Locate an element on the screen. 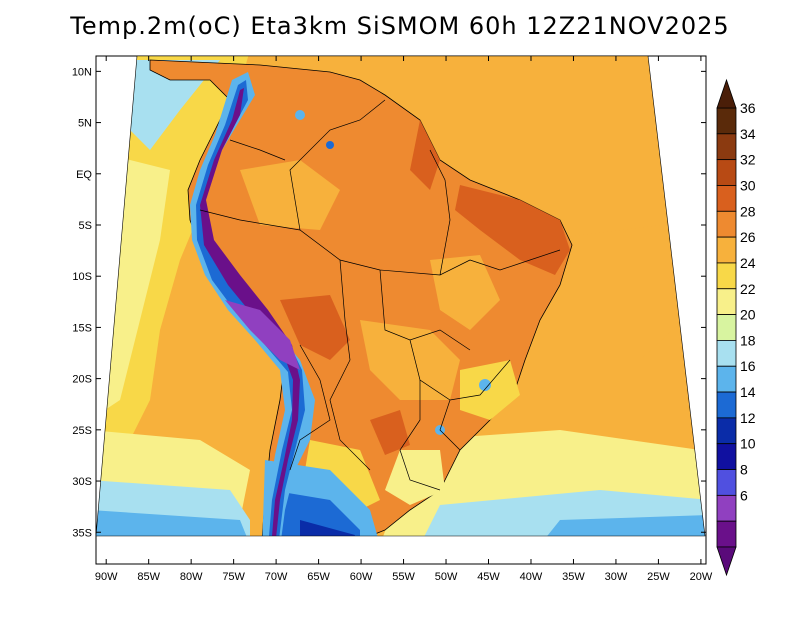 Image resolution: width=800 pixels, height=618 pixels. colorbar: 36 34 32 30 28 26 24 22 20 18 16 14 12 10 8 6 is located at coordinates (736, 327).